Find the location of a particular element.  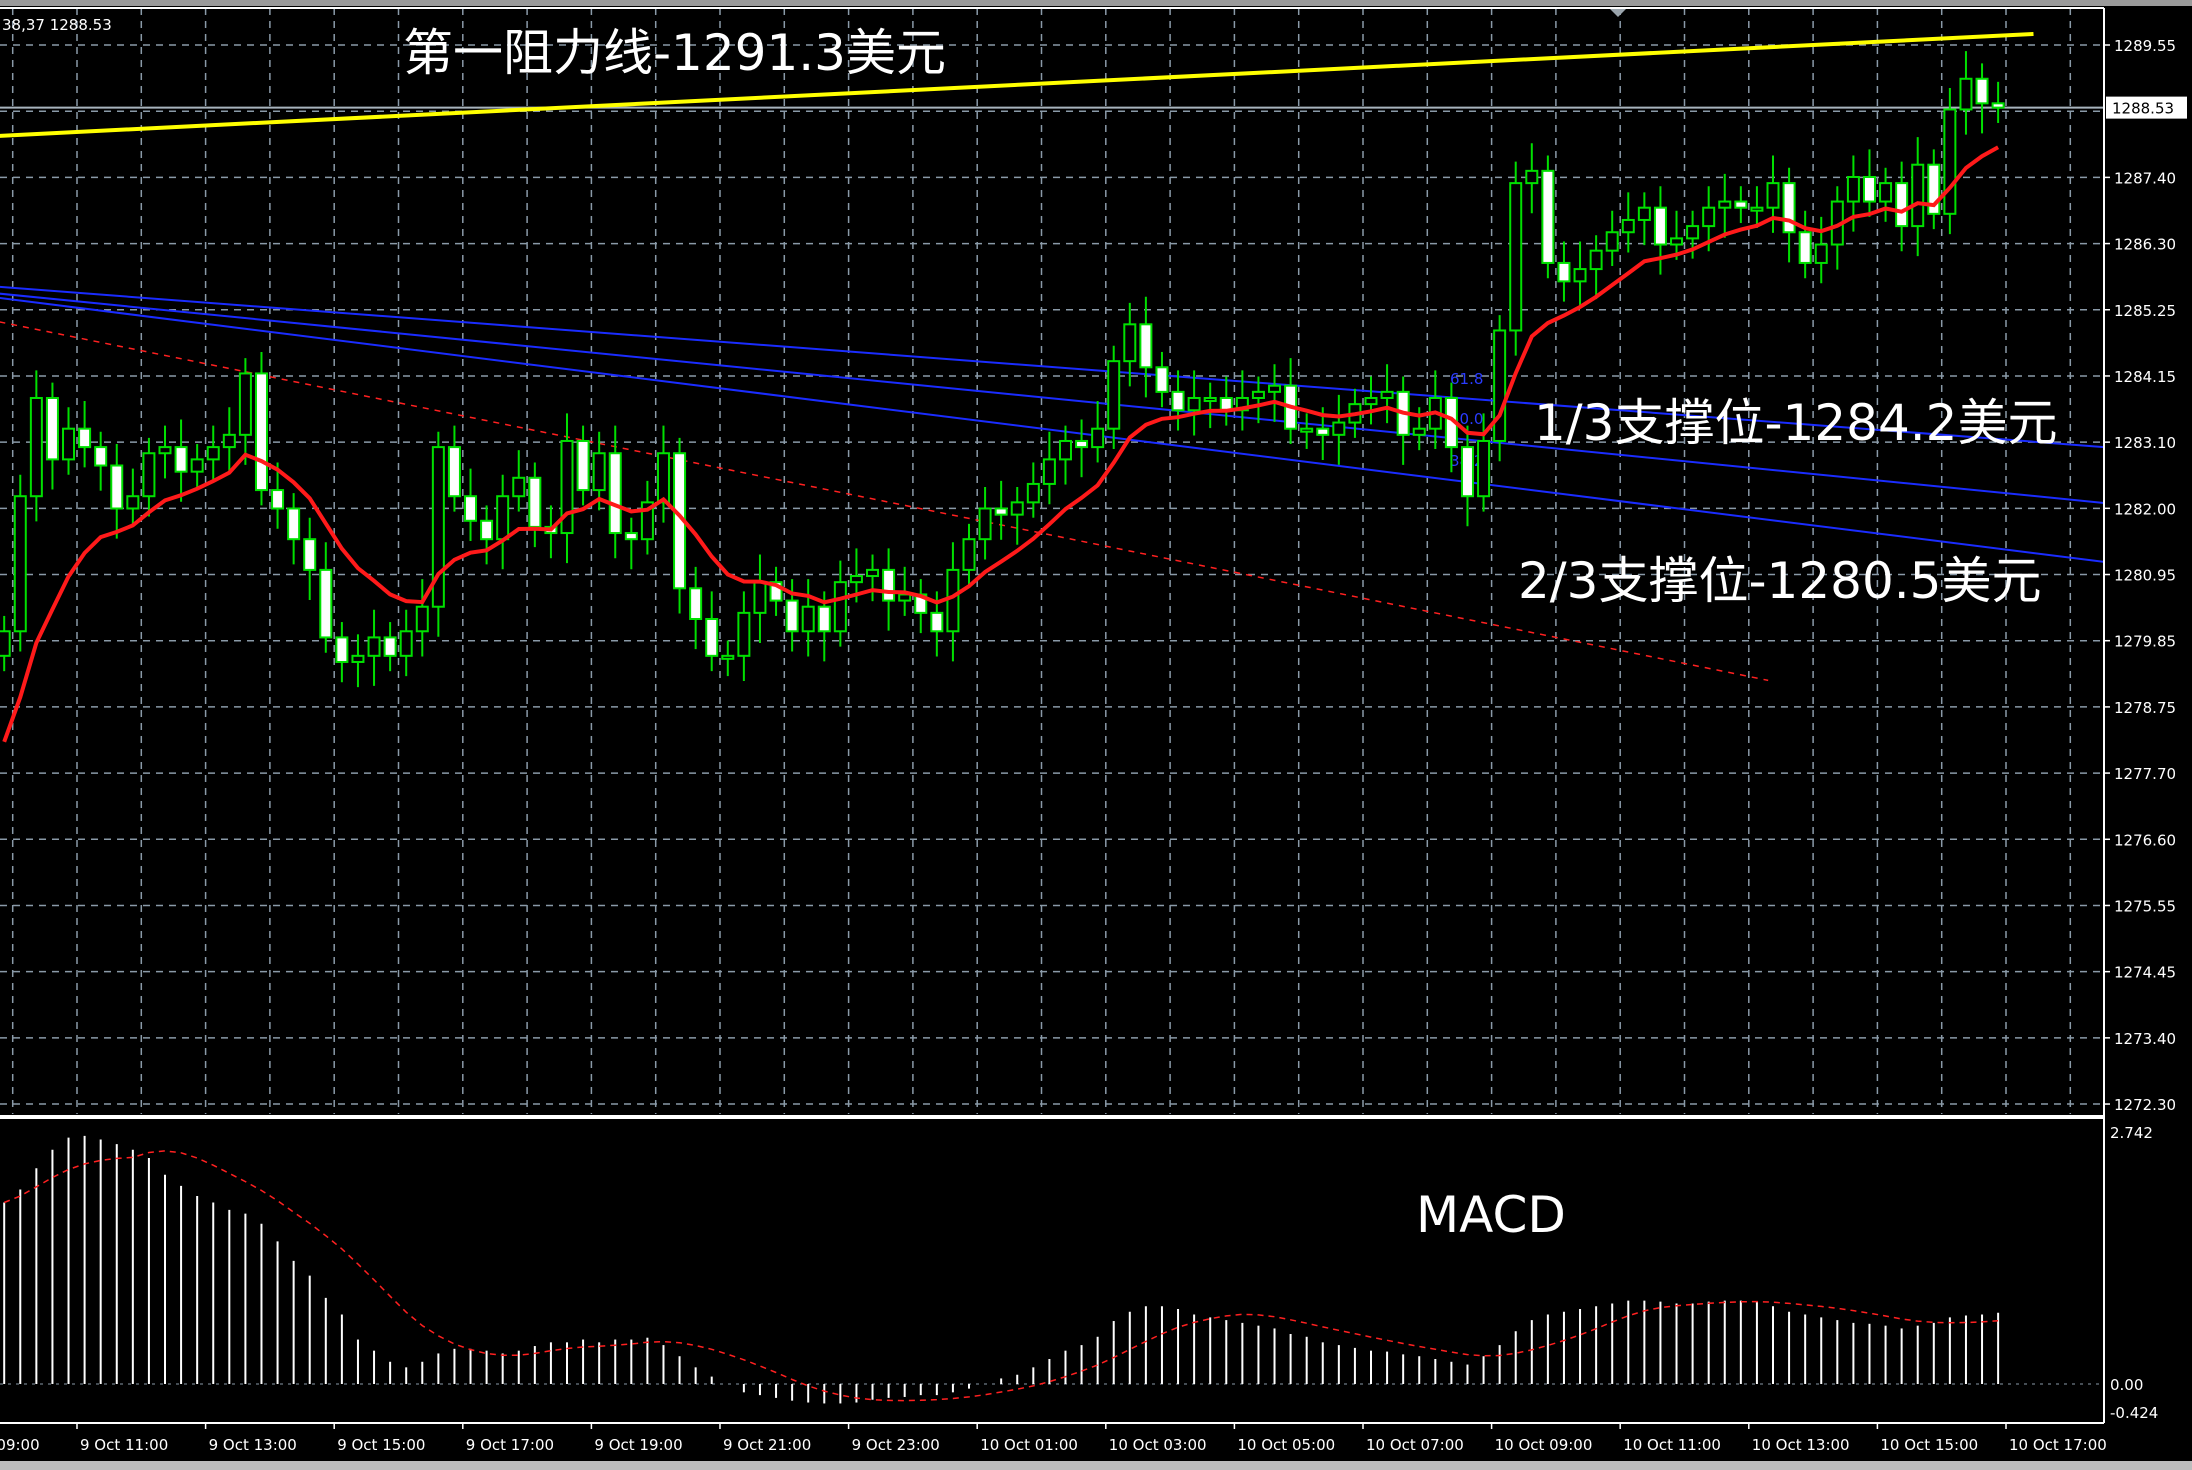

macd-annotation: MACD is located at coordinates (1491, 1215).